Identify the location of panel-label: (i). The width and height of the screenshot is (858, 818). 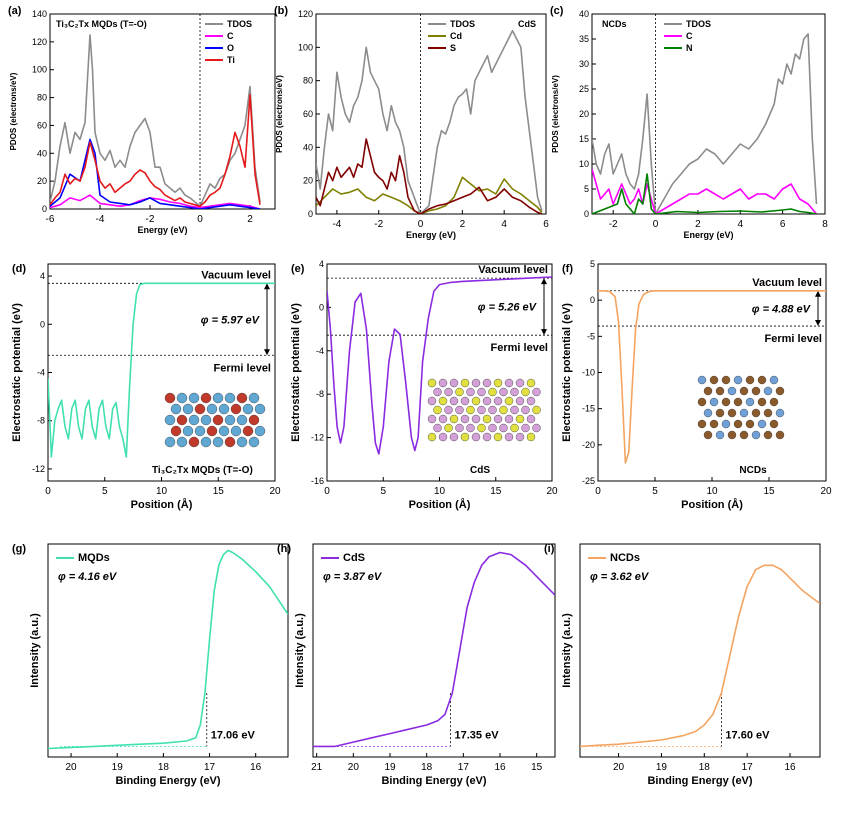
(549, 549).